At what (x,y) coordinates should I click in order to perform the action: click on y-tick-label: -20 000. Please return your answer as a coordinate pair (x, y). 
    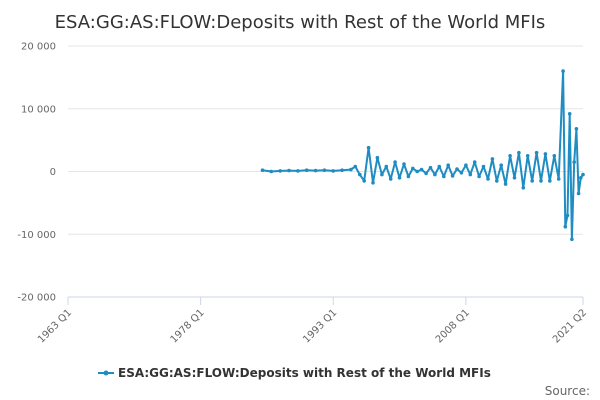
    Looking at the image, I should click on (36, 298).